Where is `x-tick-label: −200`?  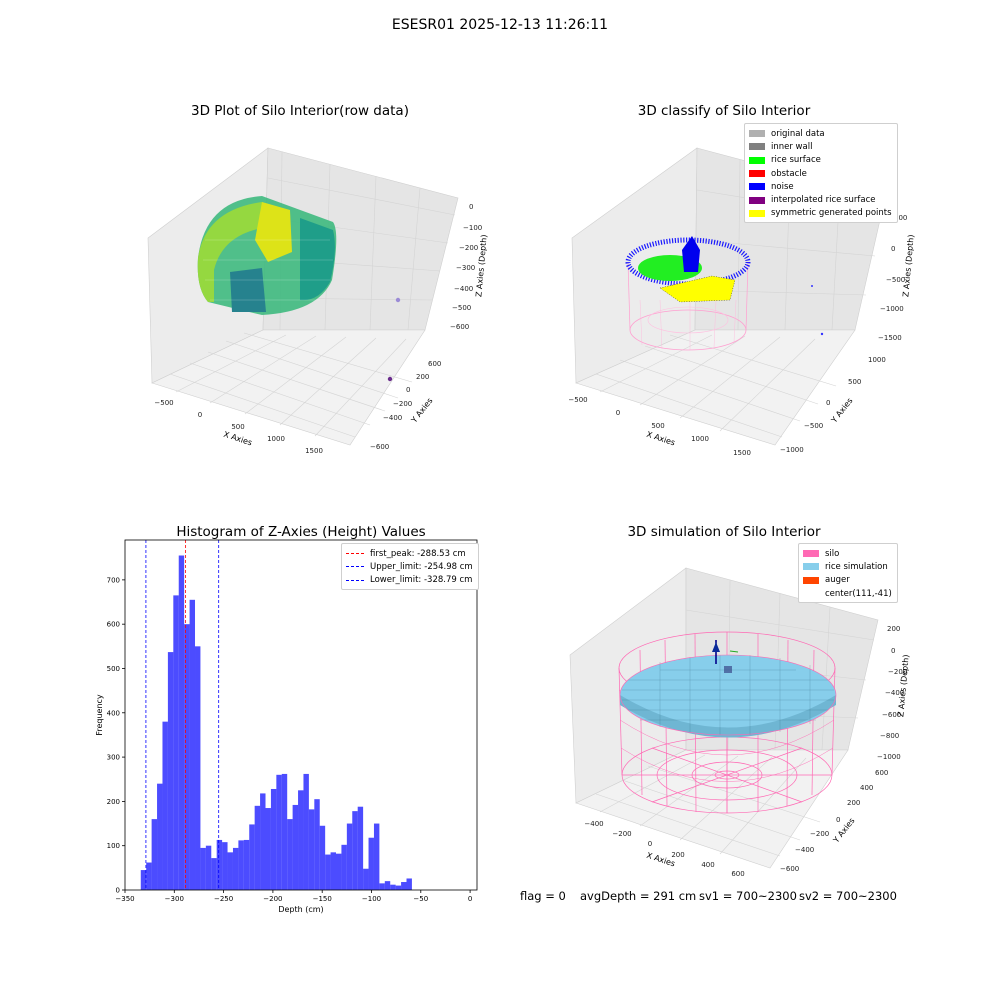
x-tick-label: −200 is located at coordinates (272, 899).